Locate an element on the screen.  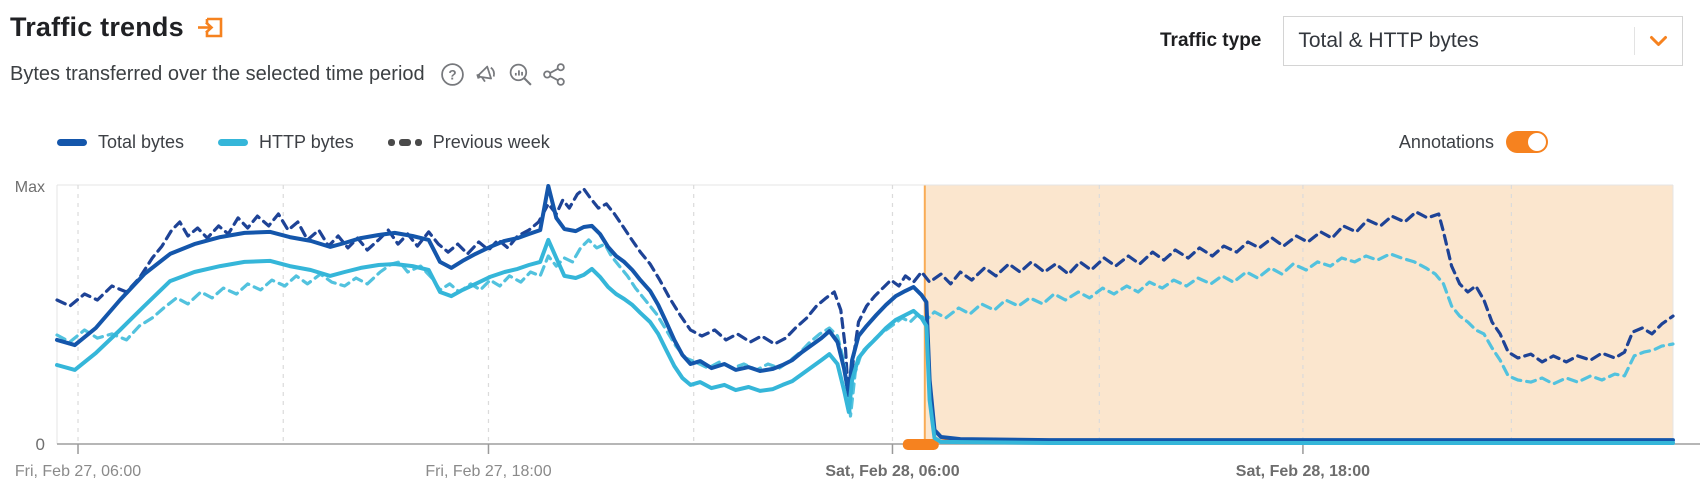
help-icon: ? is located at coordinates (452, 74).